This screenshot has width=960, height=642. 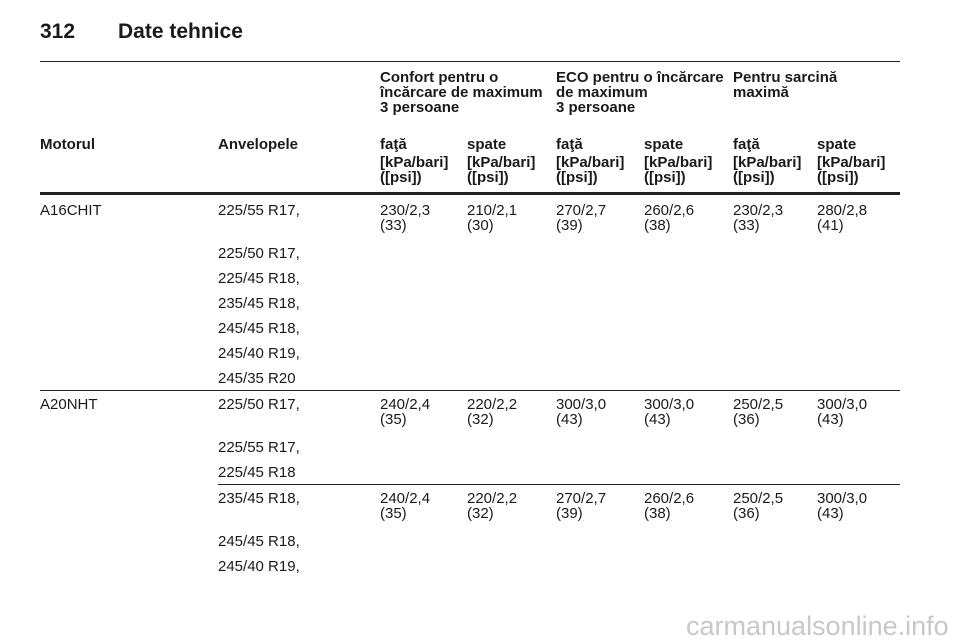 What do you see at coordinates (67, 144) in the screenshot?
I see `column-header: Motorul` at bounding box center [67, 144].